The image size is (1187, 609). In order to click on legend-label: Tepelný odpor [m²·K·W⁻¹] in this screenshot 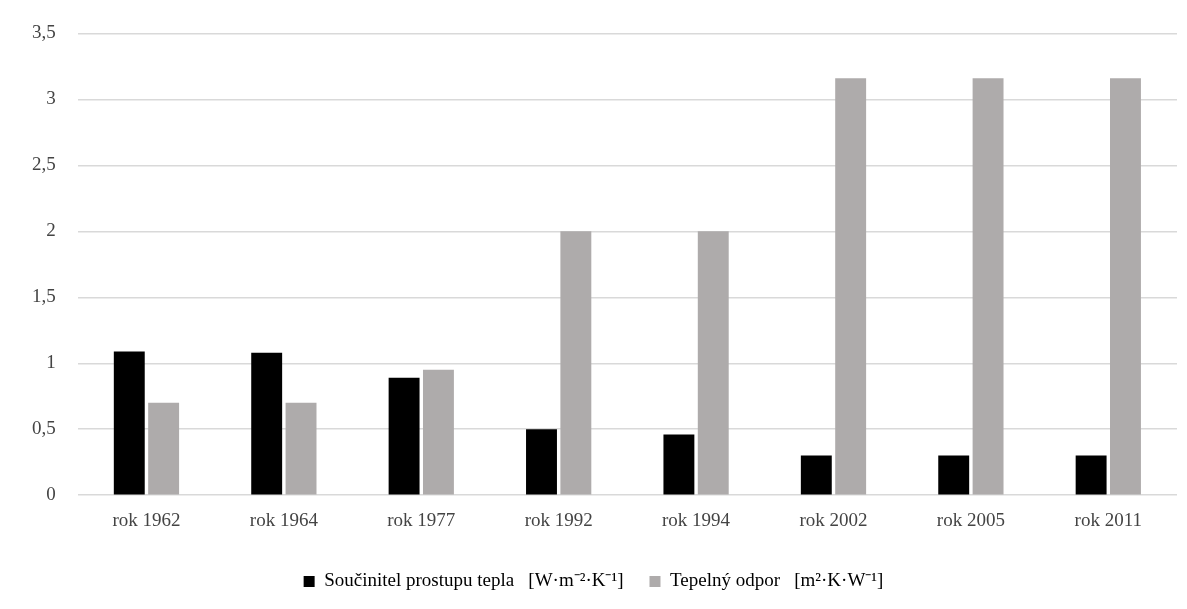, I will do `click(776, 580)`.